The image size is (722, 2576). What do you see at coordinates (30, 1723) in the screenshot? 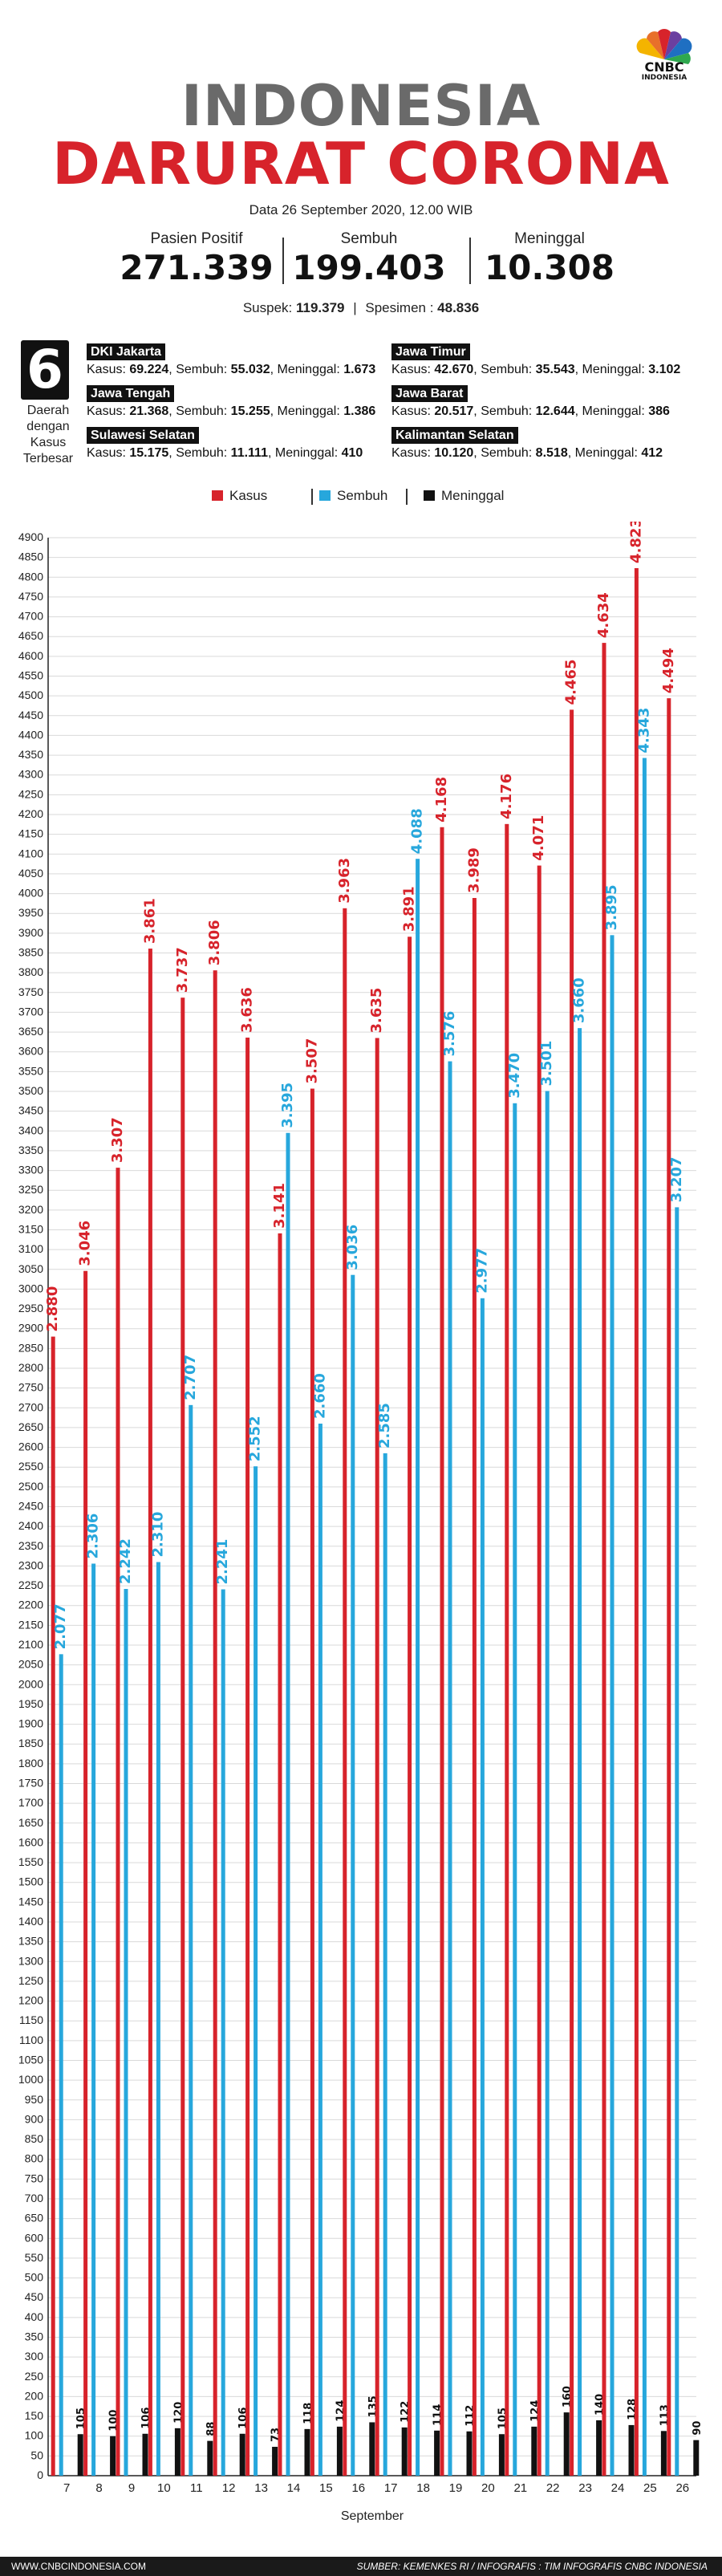
I see `y-tick-label: 1900` at bounding box center [30, 1723].